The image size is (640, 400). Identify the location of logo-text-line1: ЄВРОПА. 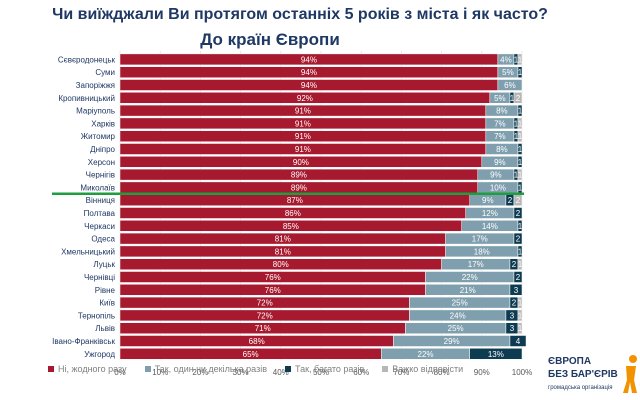
(570, 361).